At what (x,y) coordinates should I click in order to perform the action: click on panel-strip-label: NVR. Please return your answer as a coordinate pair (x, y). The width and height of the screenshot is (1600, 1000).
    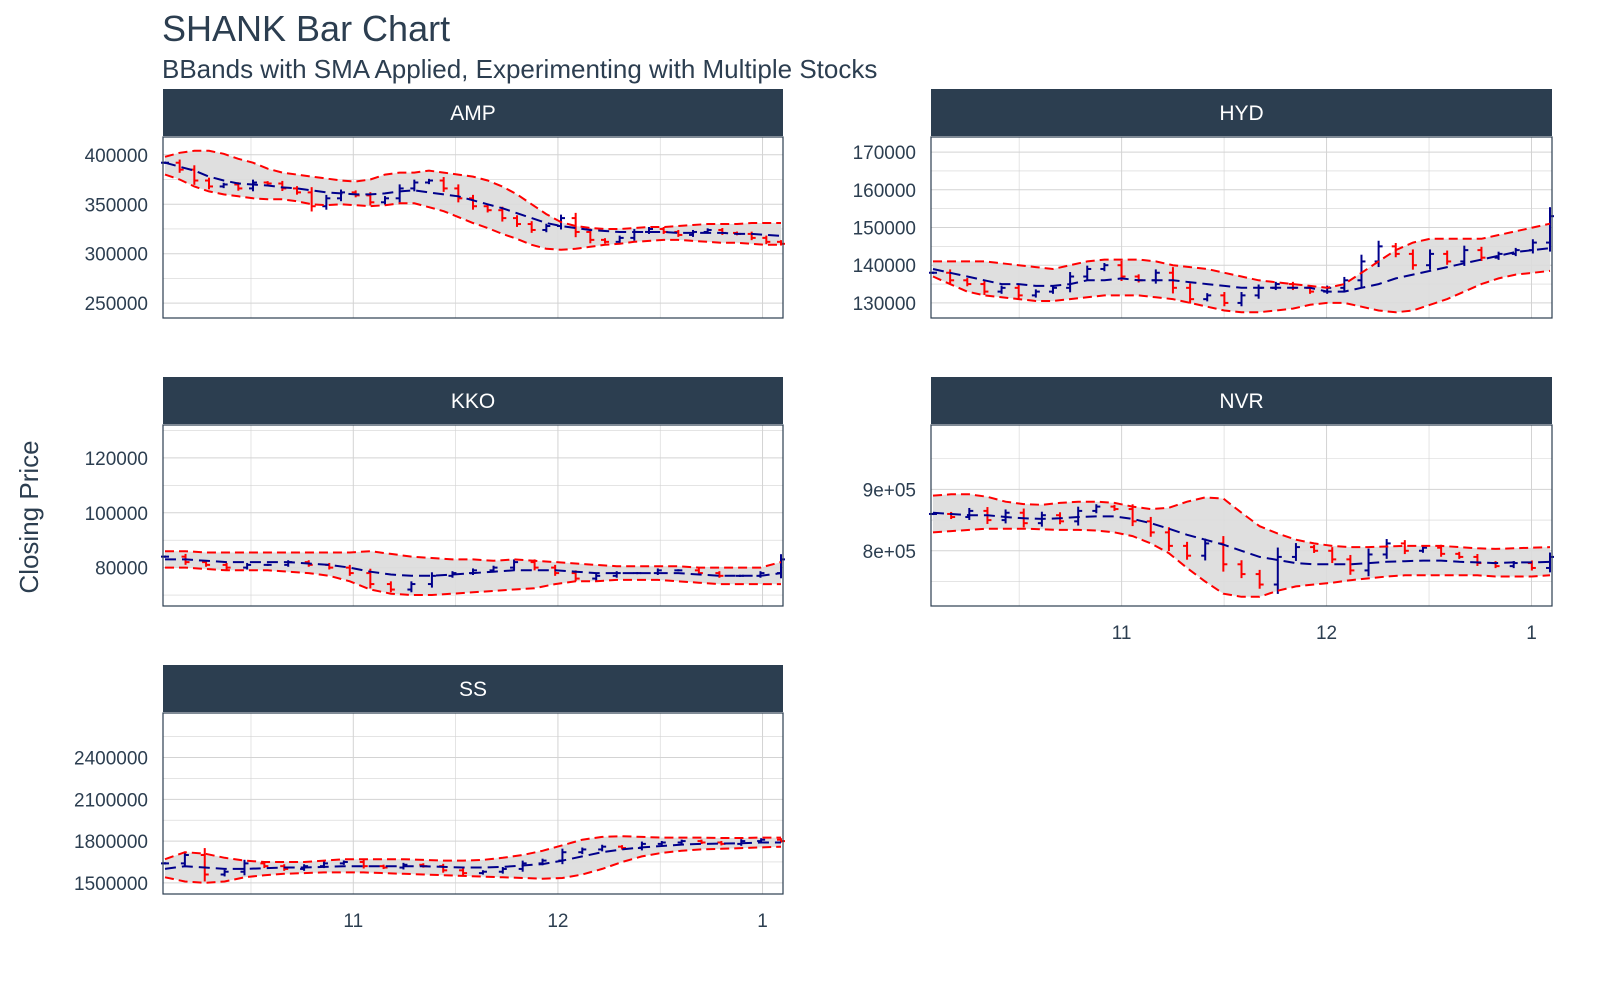
    Looking at the image, I should click on (1241, 401).